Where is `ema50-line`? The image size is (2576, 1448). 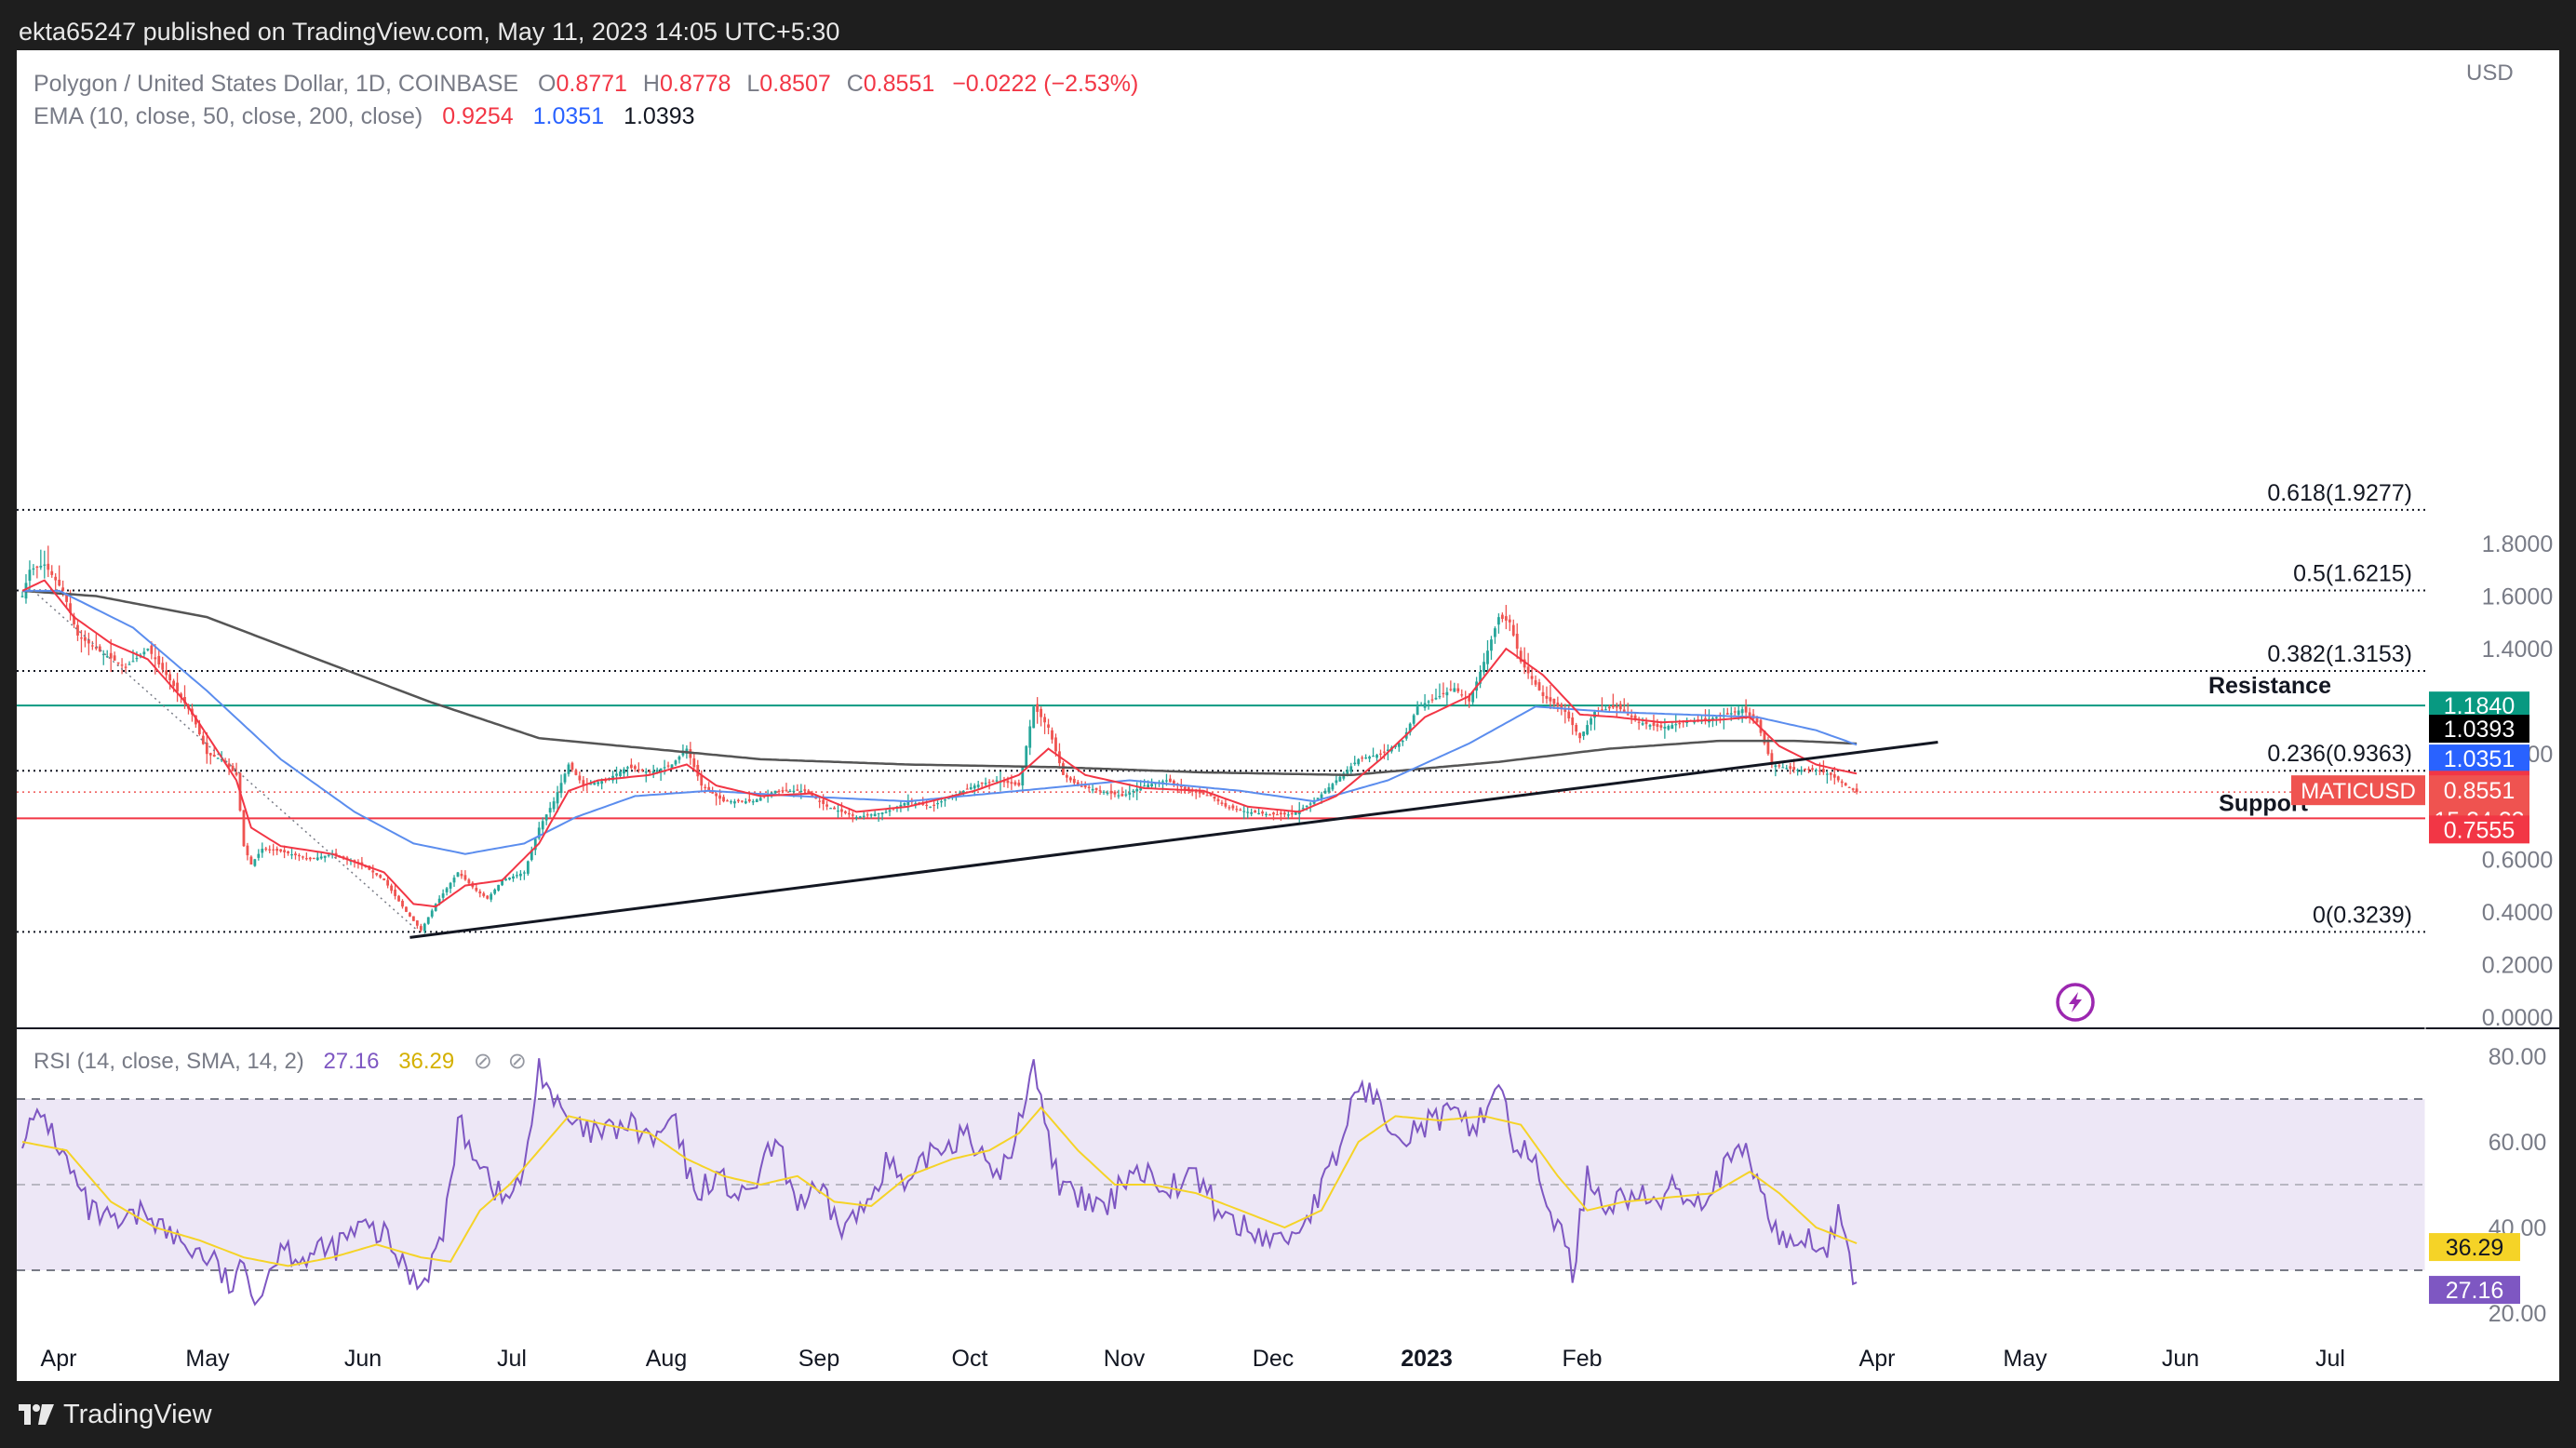
ema50-line is located at coordinates (940, 722).